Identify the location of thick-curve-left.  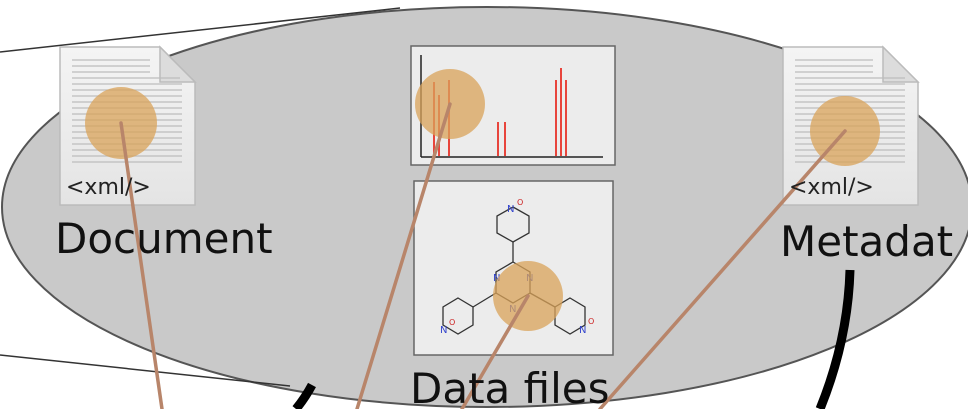
(304, 395).